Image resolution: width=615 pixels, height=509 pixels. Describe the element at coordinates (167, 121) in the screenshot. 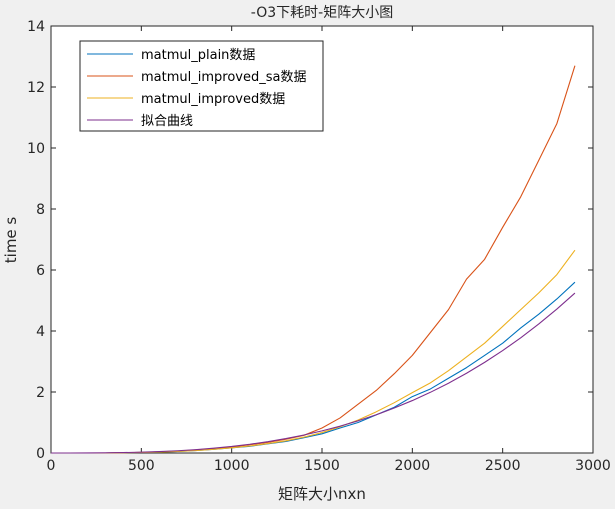

I see `legend-label-4: 拟合曲线` at that location.